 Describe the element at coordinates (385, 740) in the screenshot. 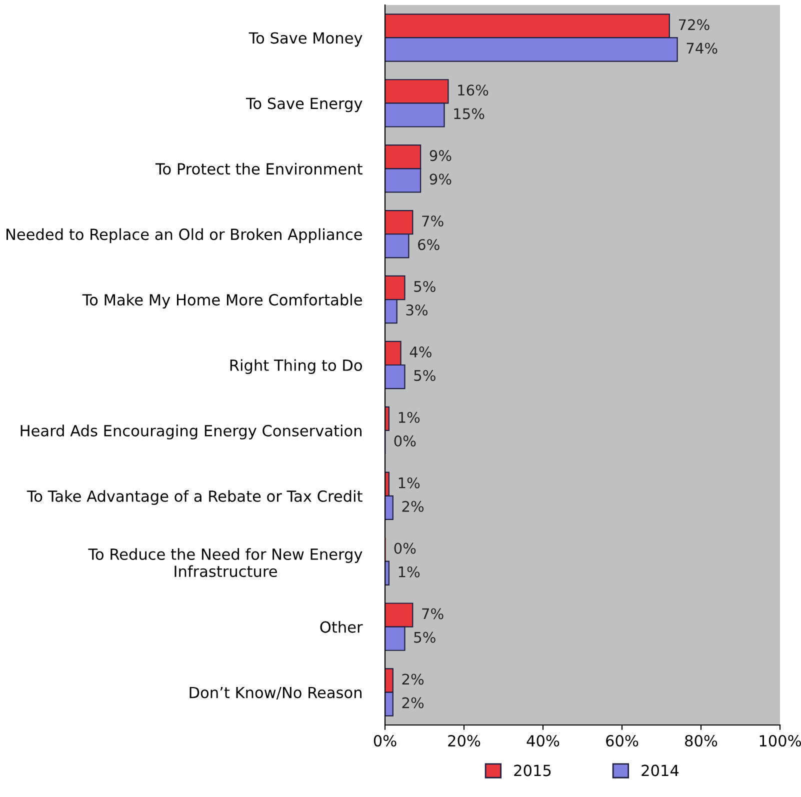

I see `x-tick-label: 0%` at that location.